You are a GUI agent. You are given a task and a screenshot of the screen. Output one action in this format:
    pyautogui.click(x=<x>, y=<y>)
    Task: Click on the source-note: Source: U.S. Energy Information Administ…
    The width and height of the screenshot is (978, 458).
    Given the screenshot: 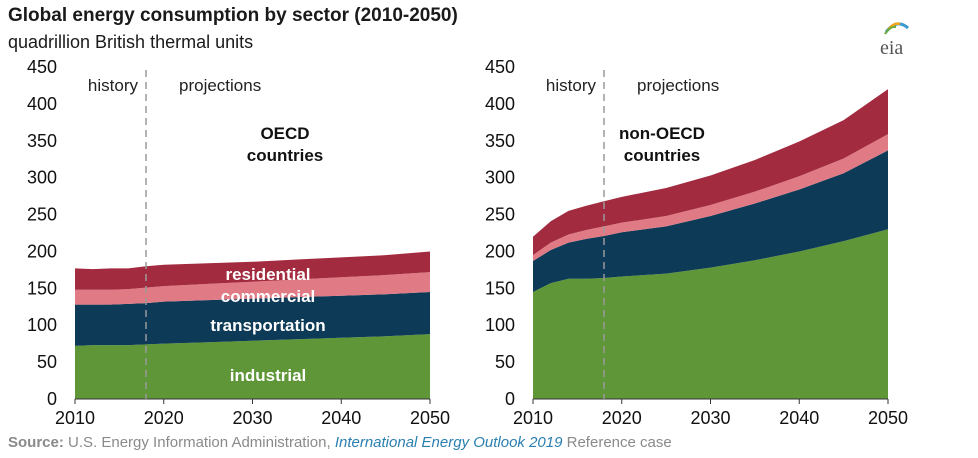 What is the action you would take?
    pyautogui.click(x=340, y=442)
    